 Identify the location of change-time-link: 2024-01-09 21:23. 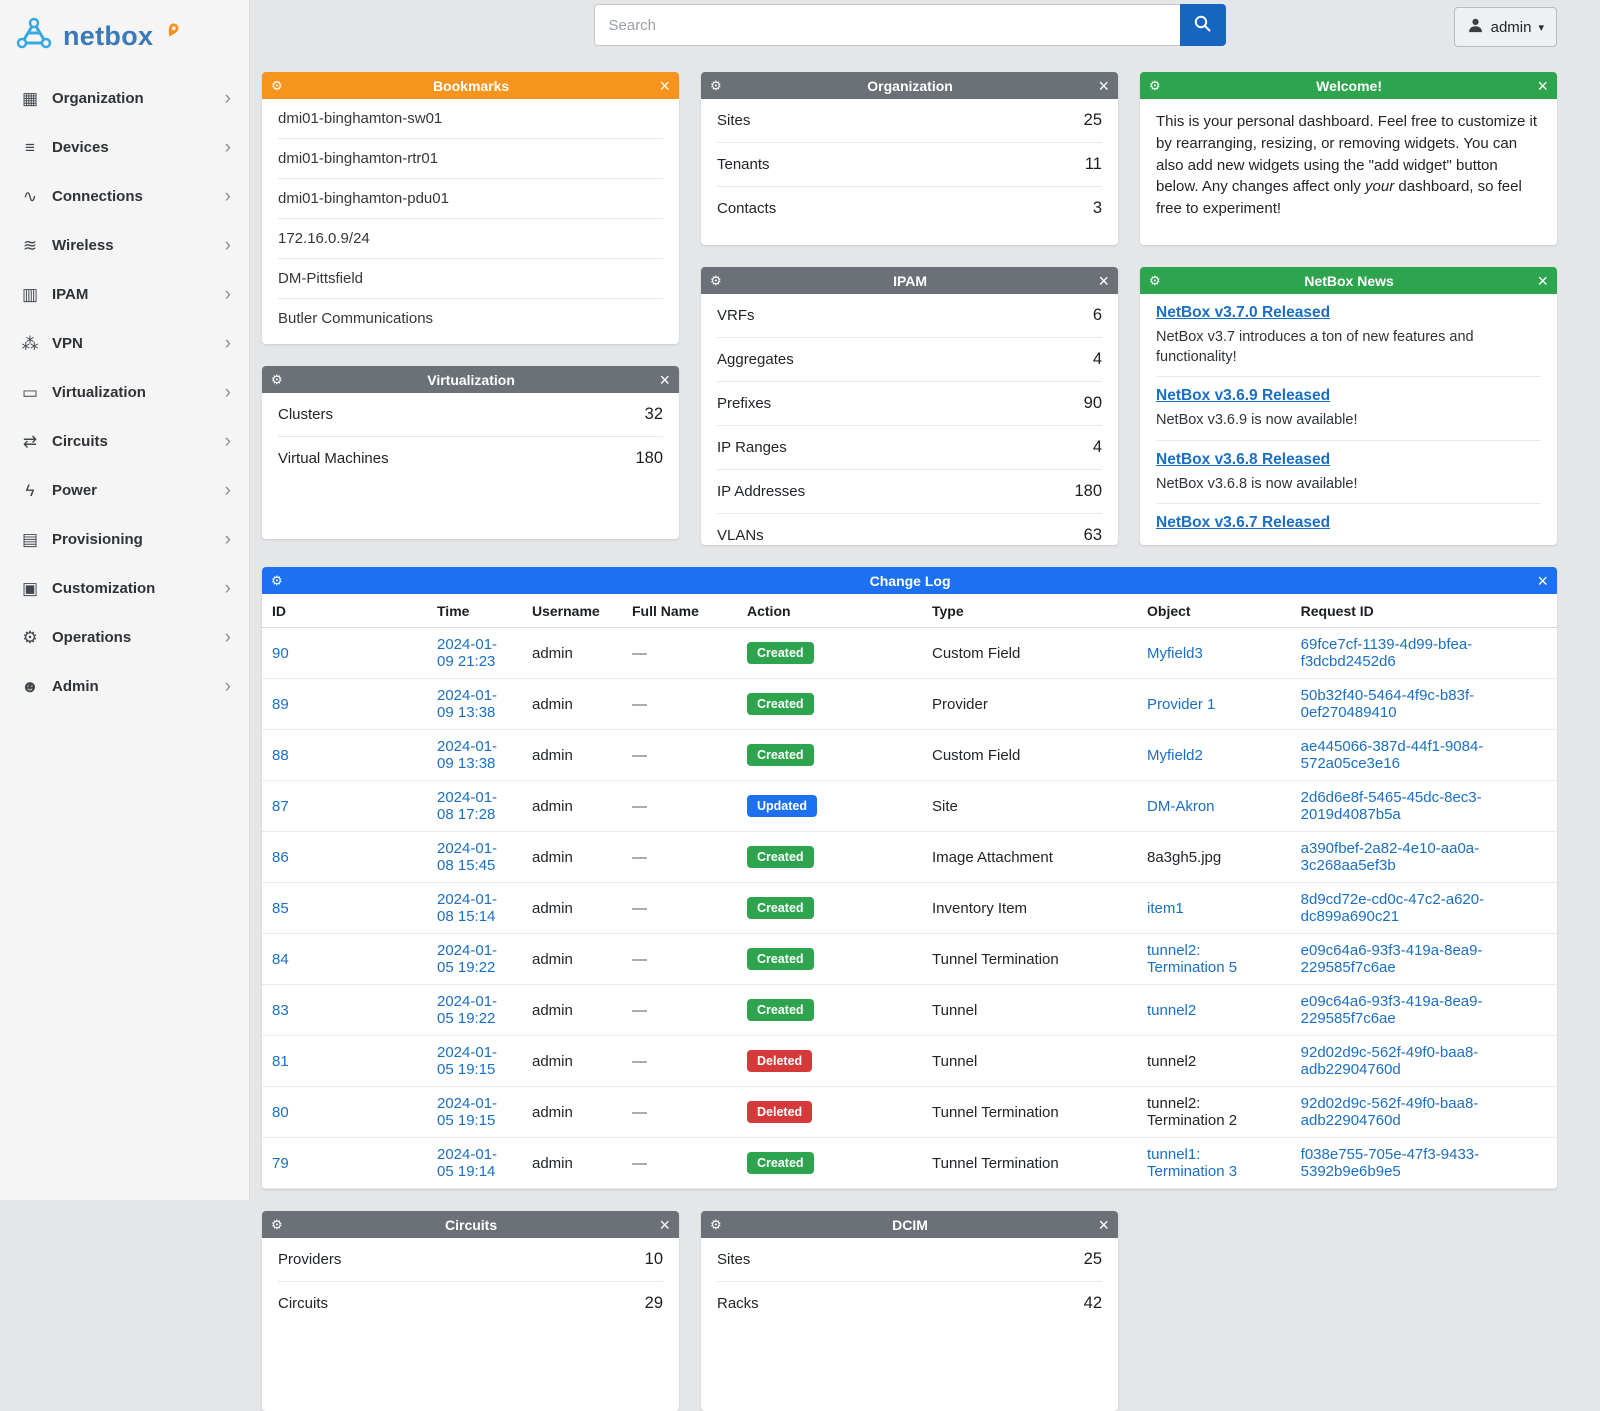
(467, 653).